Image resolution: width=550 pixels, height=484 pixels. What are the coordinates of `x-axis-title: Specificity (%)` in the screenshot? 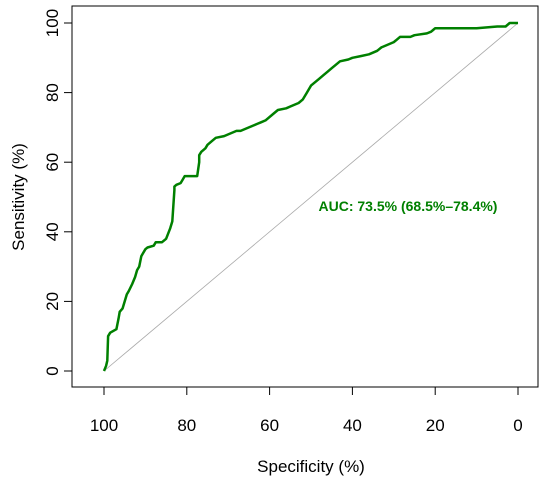 It's located at (311, 466).